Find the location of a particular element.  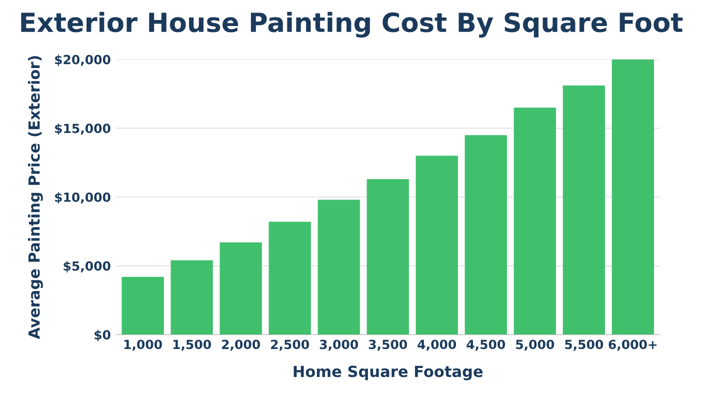

x-tick-label: 2,500 is located at coordinates (290, 345).